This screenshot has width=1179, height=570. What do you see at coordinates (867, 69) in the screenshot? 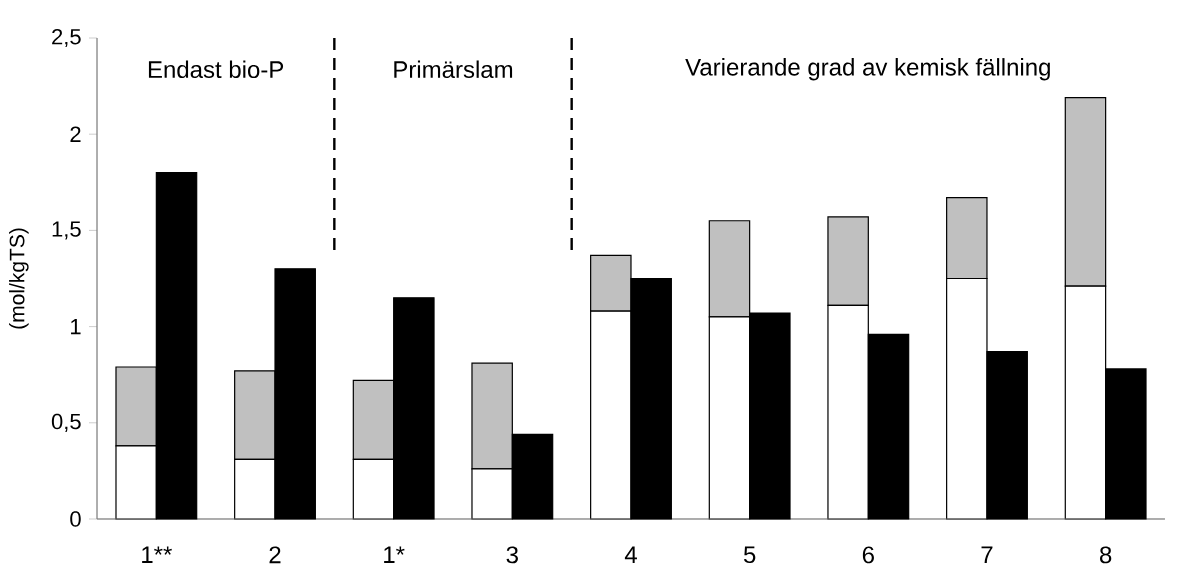
I see `annotation: Varierande grad av kemisk fällning` at bounding box center [867, 69].